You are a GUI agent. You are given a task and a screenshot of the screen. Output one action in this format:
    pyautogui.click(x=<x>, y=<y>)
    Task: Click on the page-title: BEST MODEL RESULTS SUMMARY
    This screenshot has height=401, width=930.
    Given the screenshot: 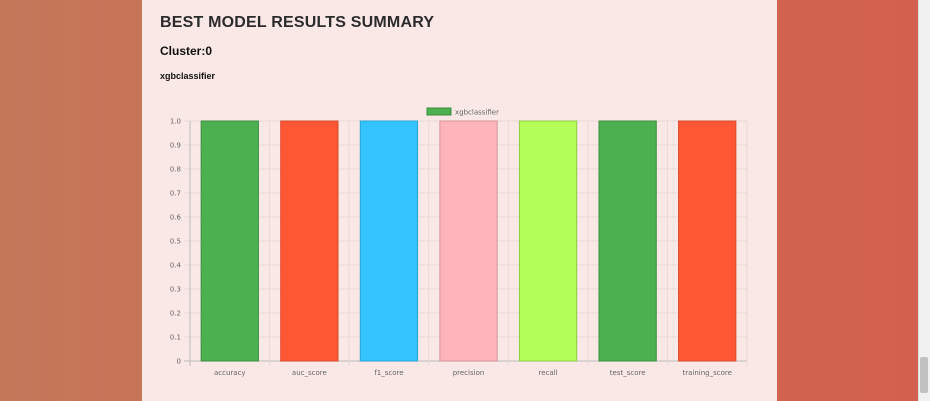 What is the action you would take?
    pyautogui.click(x=297, y=22)
    